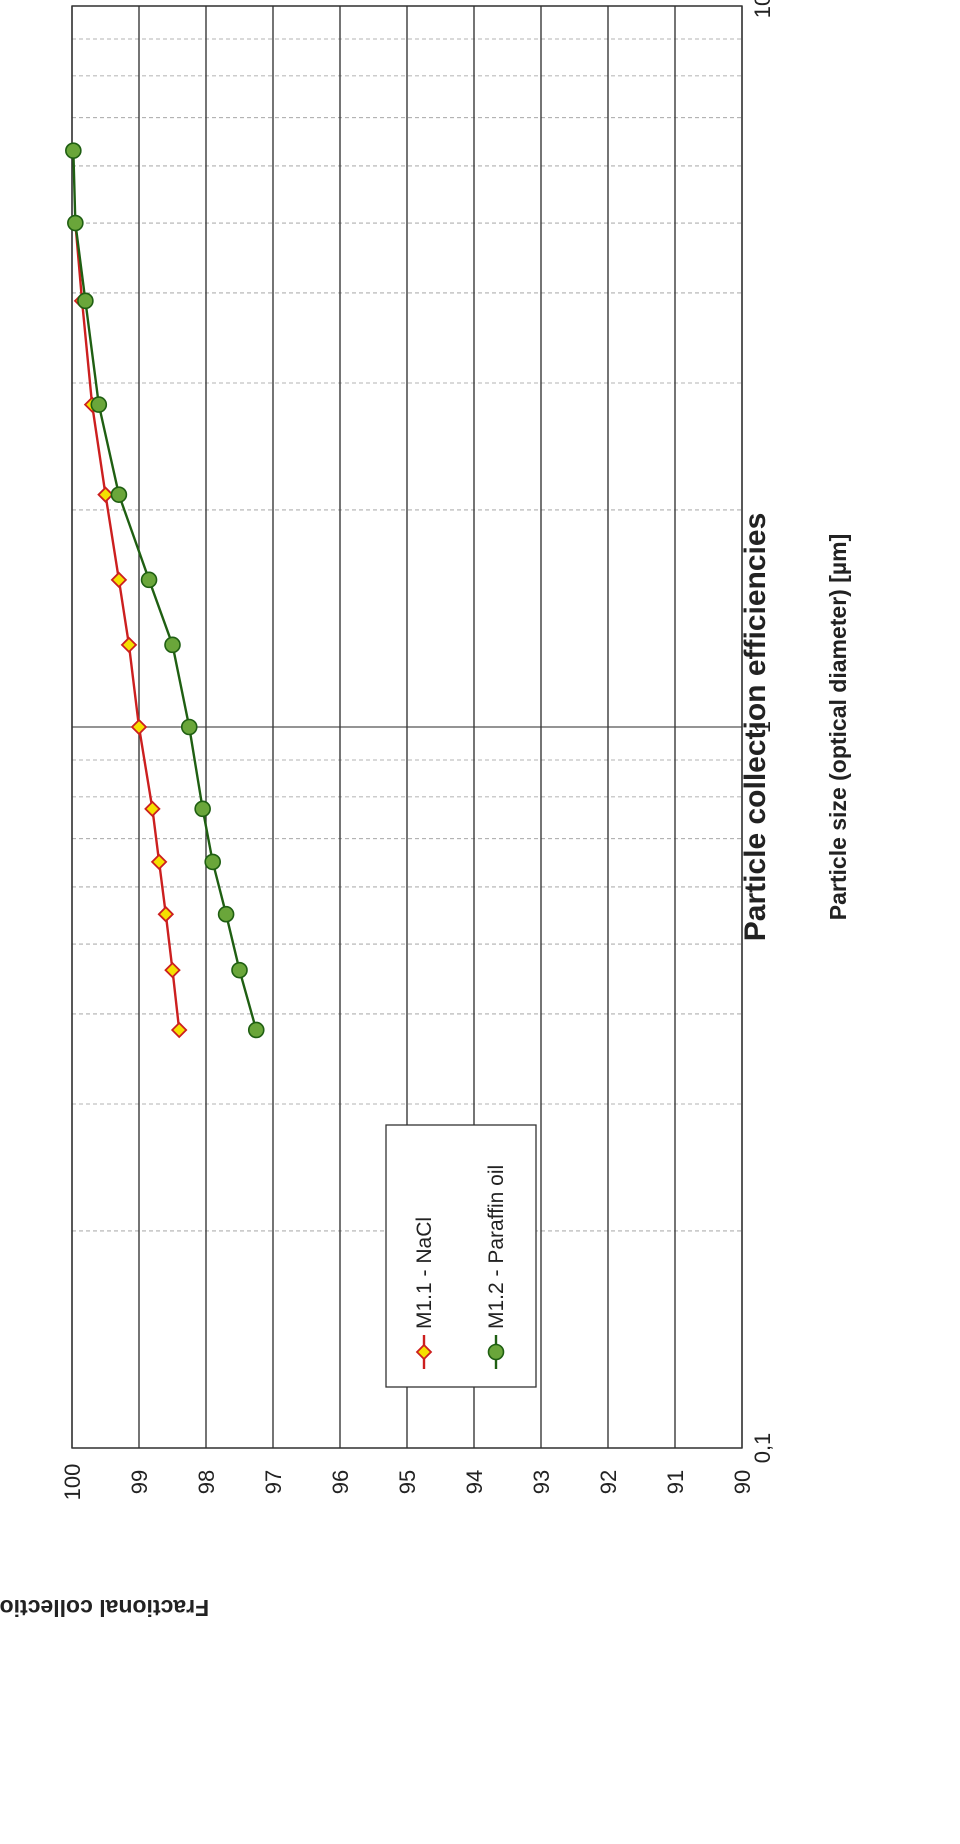  I want to click on y-tick-label: 94, so click(474, 1482).